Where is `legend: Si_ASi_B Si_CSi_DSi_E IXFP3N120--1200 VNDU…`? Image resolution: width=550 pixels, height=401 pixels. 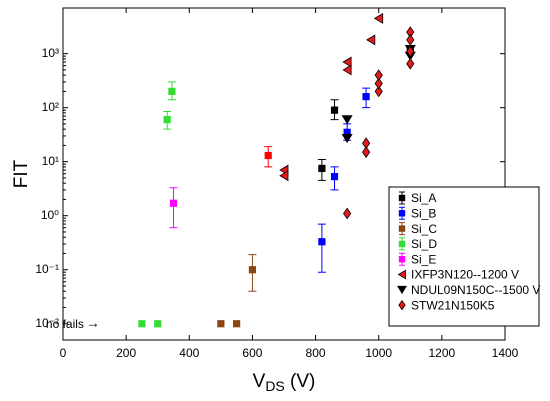
legend: Si_ASi_B Si_CSi_DSi_E IXFP3N120--1200 VNDU… is located at coordinates (464, 256).